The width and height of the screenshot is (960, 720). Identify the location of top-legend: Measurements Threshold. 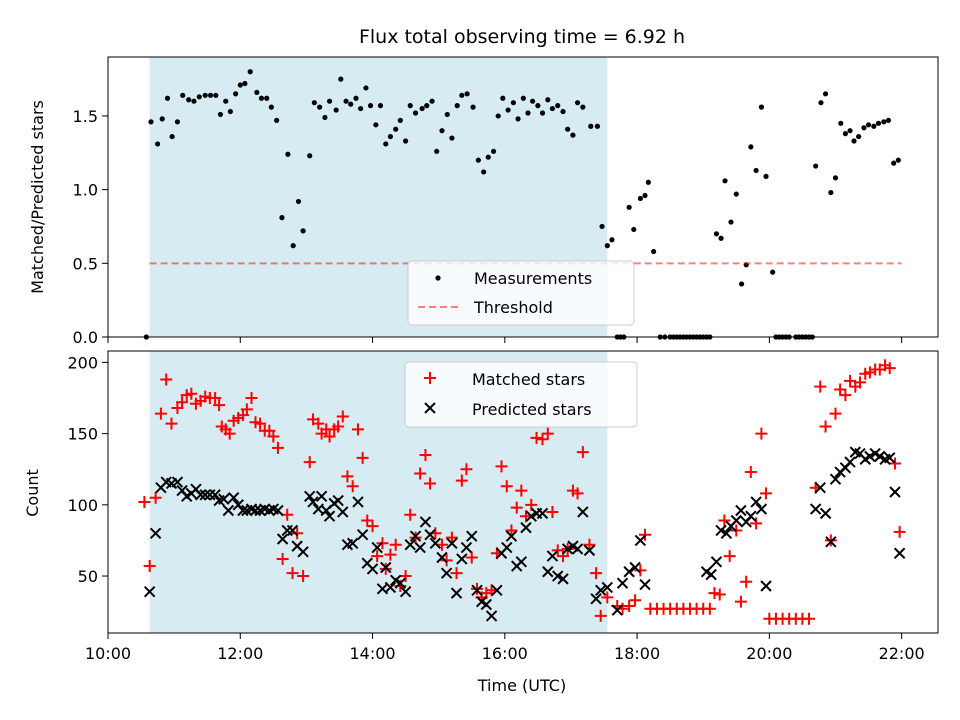
(521, 293).